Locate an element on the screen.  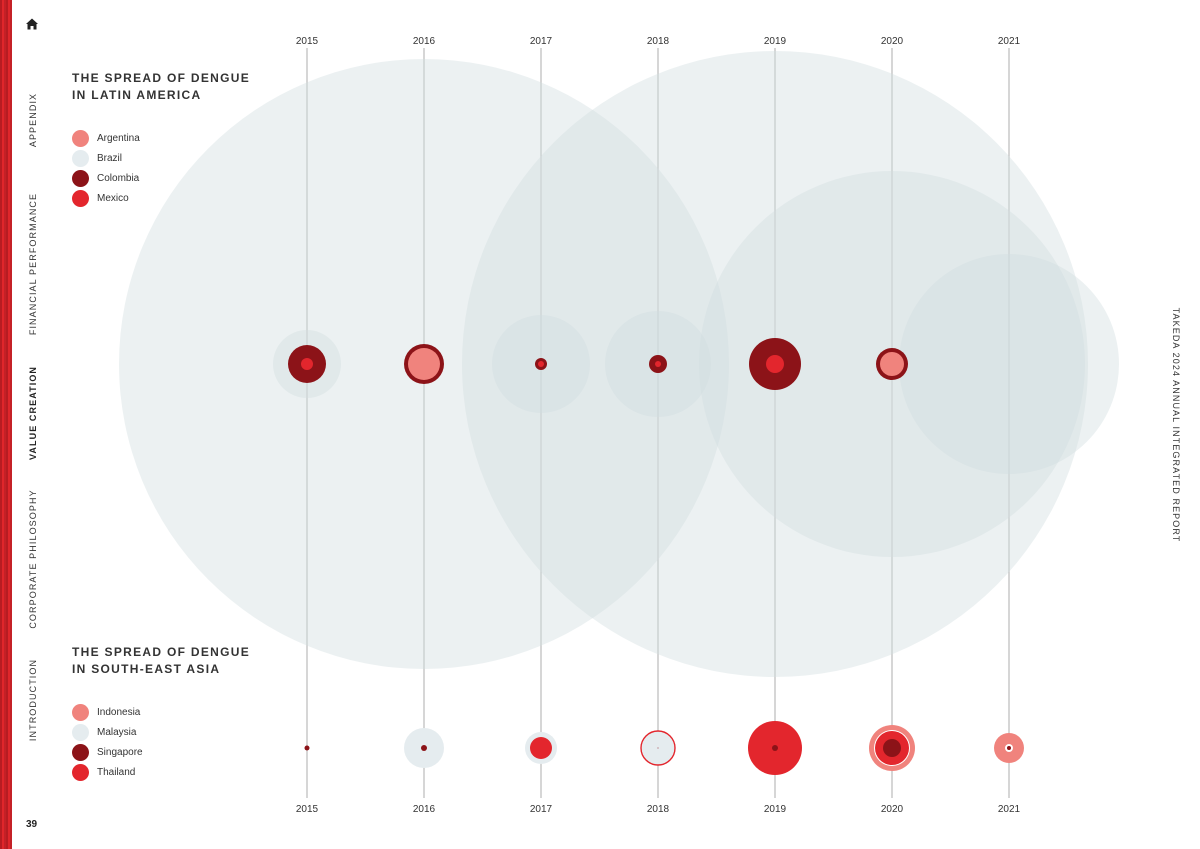
latin-america-legend: Argentina Brazil Colombia Mexico is located at coordinates (106, 168).